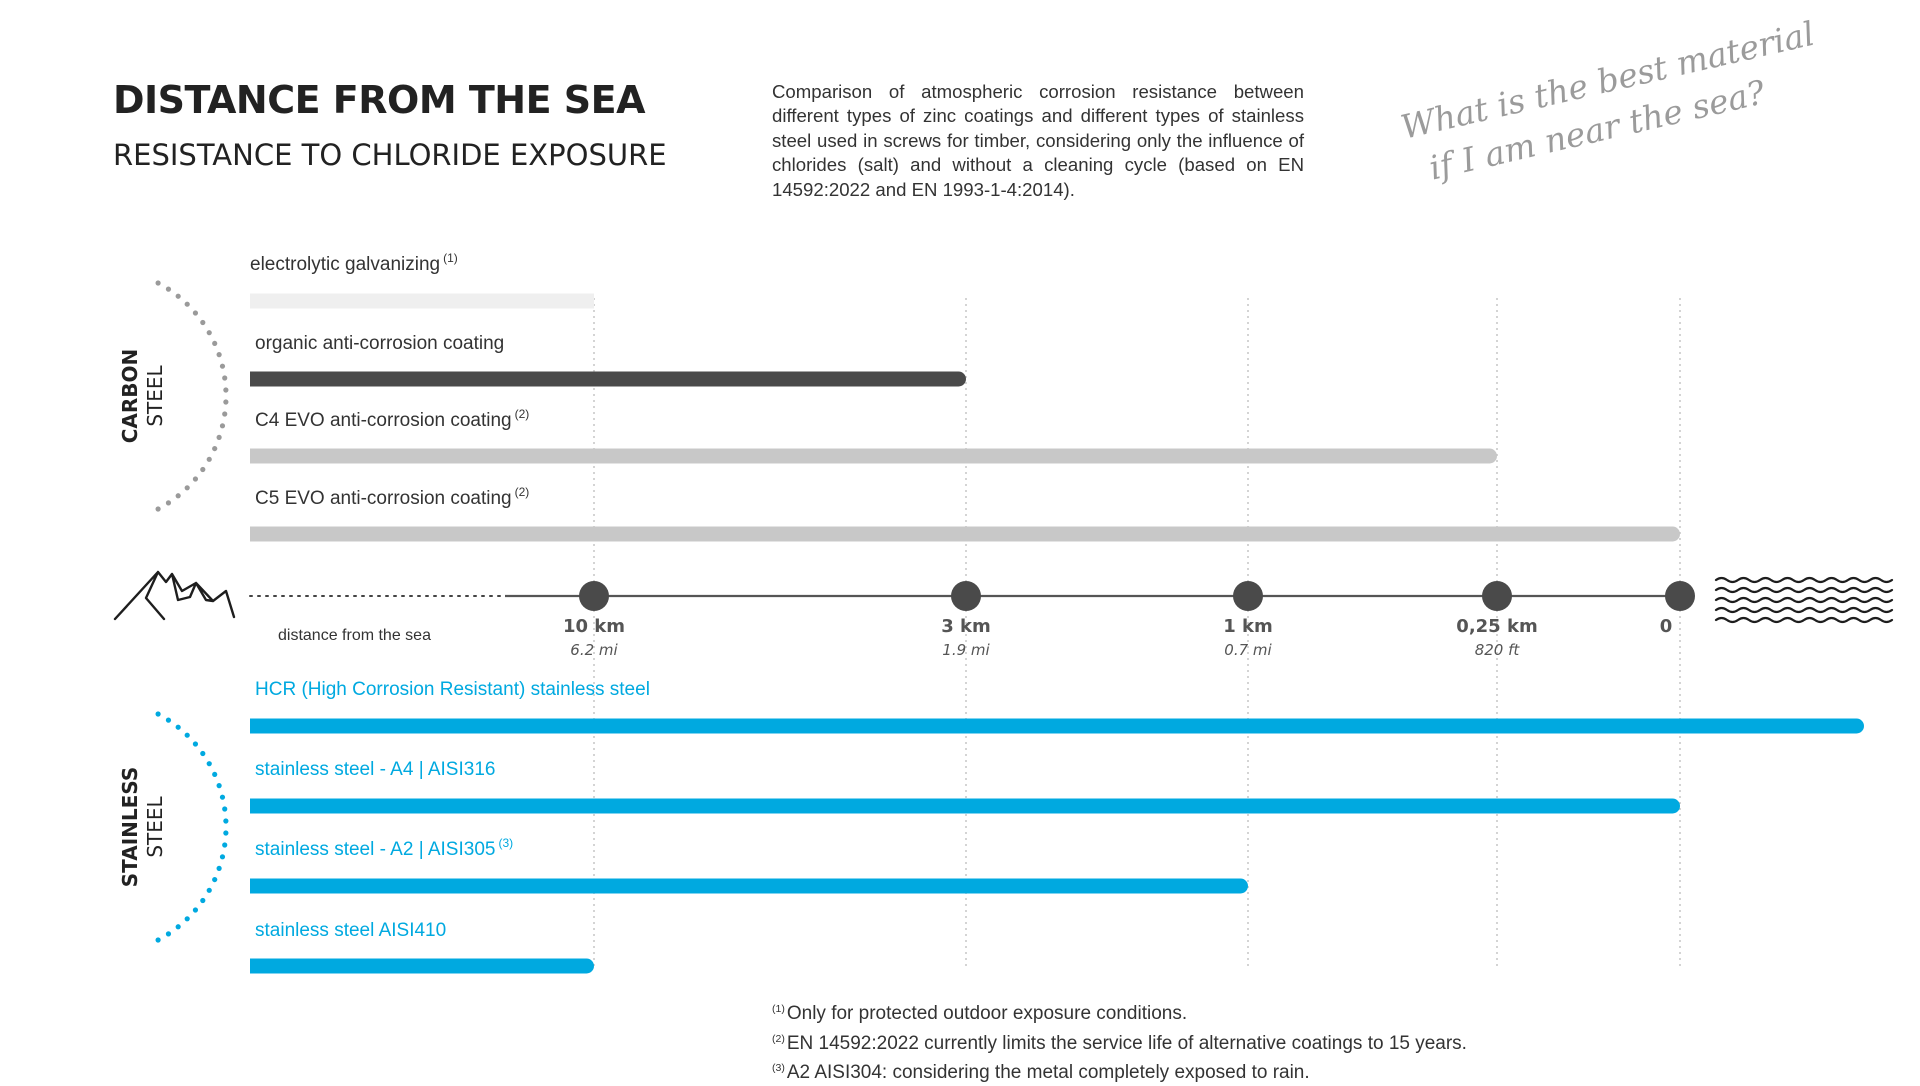 The image size is (1920, 1086). I want to click on bar-label: C4 EVO anti-corrosion coating (2), so click(392, 419).